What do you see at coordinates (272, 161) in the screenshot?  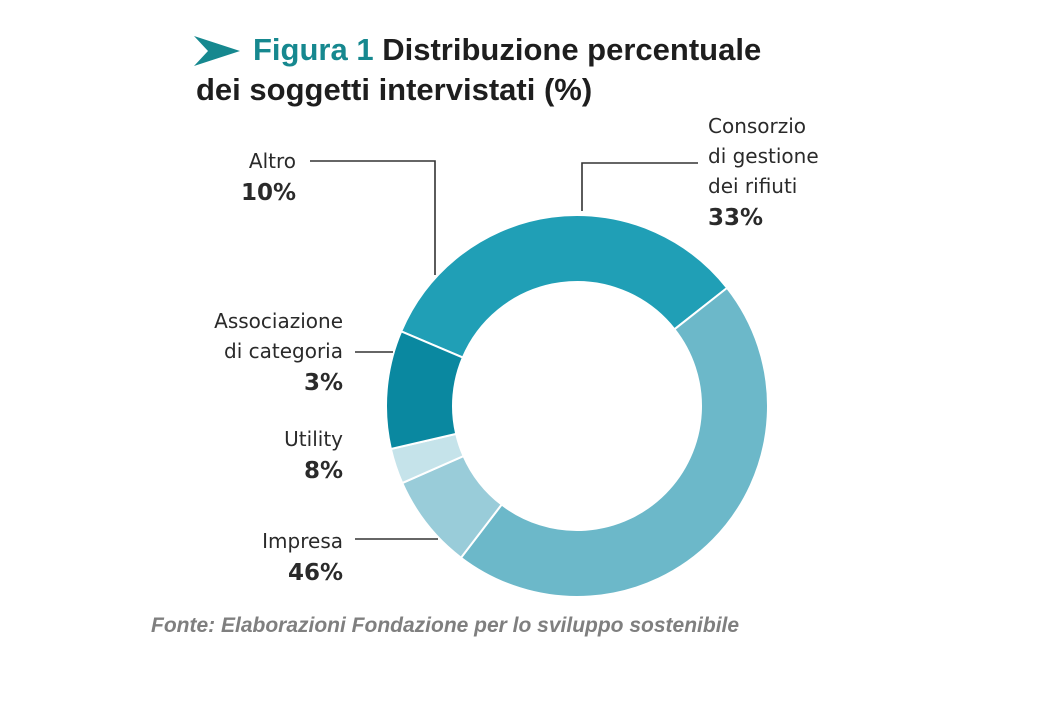 I see `slice-label: Altro` at bounding box center [272, 161].